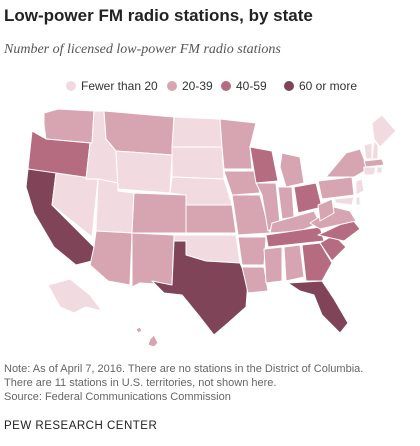 The width and height of the screenshot is (420, 446). I want to click on state-HI, so click(153, 340).